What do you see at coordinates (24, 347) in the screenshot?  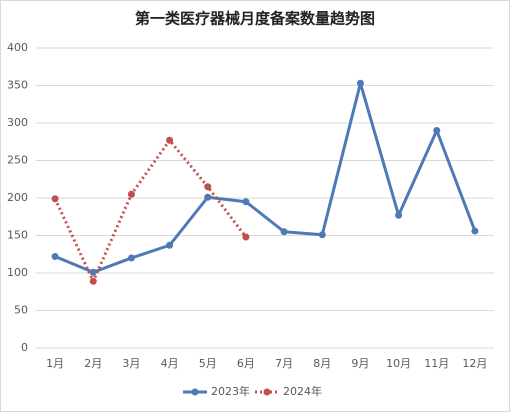 I see `y-tick-label: 0` at bounding box center [24, 347].